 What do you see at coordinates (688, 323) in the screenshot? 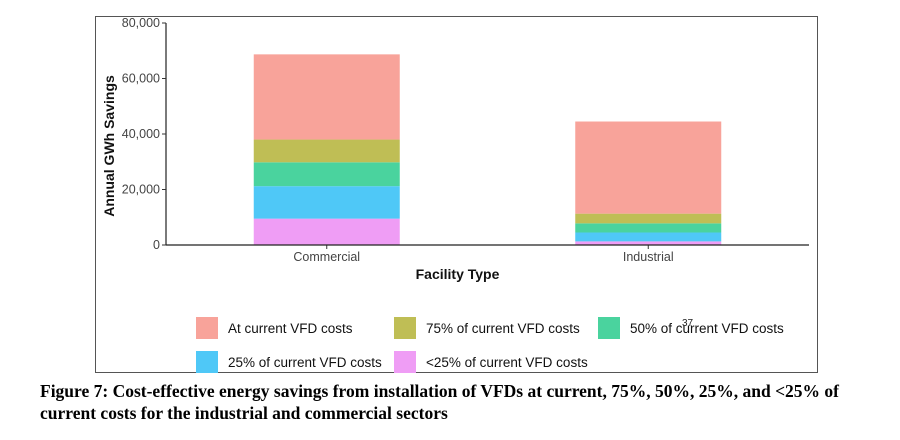
I see `page-number-mark: 37` at bounding box center [688, 323].